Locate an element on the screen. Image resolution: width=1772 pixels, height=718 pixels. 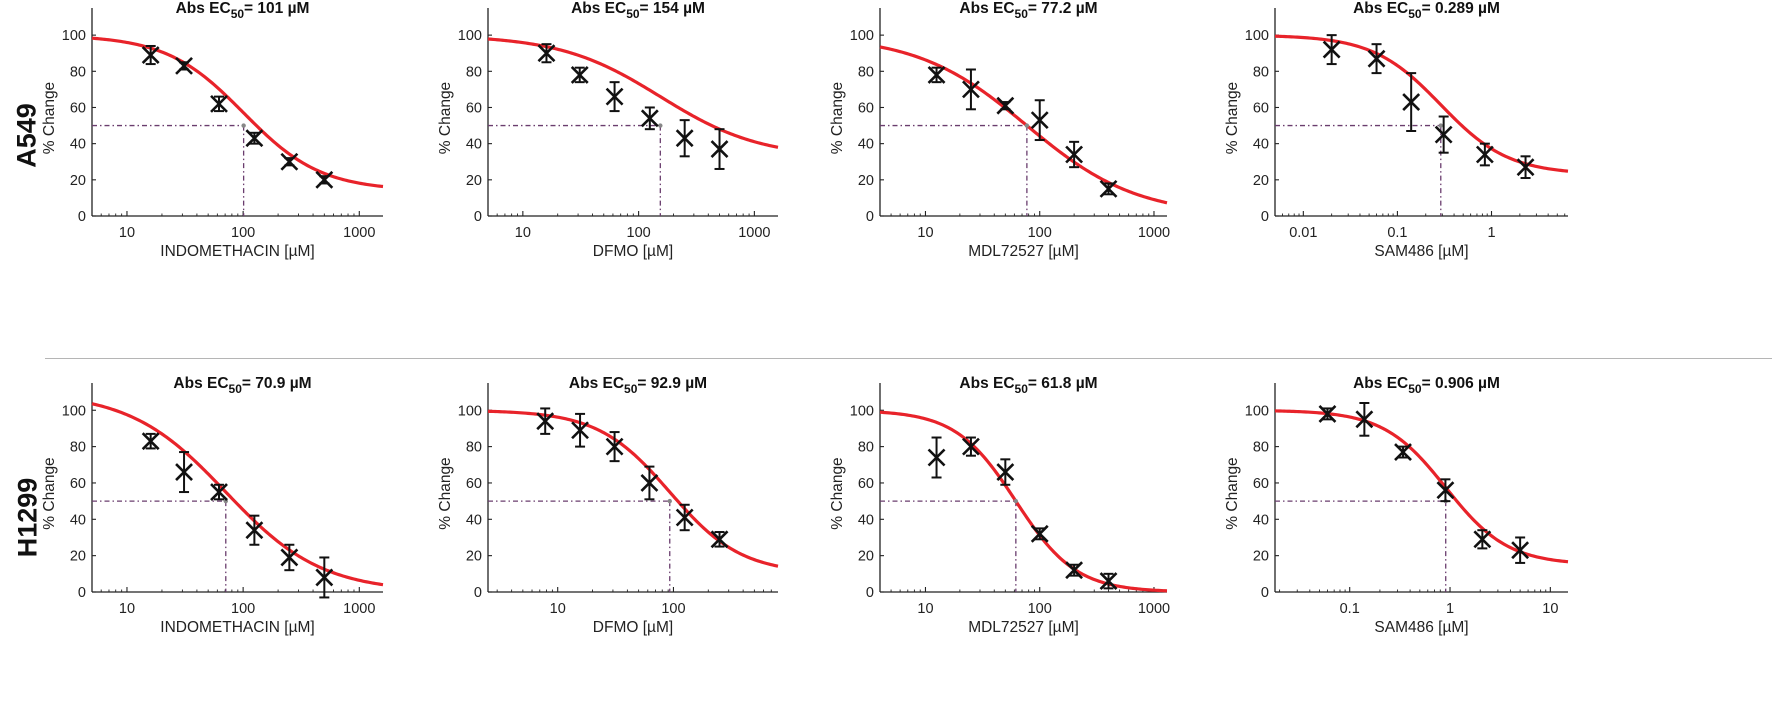
chart-4-ytick-label: 20 is located at coordinates (1261, 181).